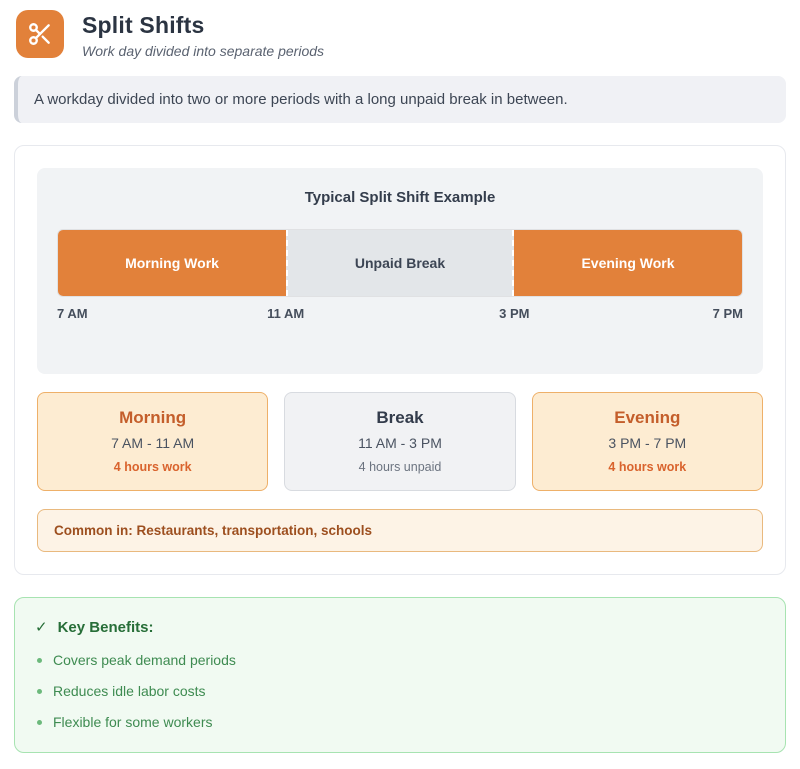 This screenshot has width=800, height=769. What do you see at coordinates (133, 722) in the screenshot?
I see `benefit-text: Flexible for some workers` at bounding box center [133, 722].